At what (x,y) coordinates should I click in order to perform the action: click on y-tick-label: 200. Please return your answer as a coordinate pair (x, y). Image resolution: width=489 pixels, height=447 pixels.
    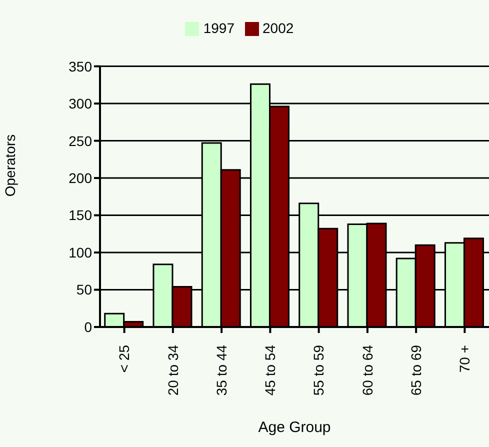
    Looking at the image, I should click on (80, 178).